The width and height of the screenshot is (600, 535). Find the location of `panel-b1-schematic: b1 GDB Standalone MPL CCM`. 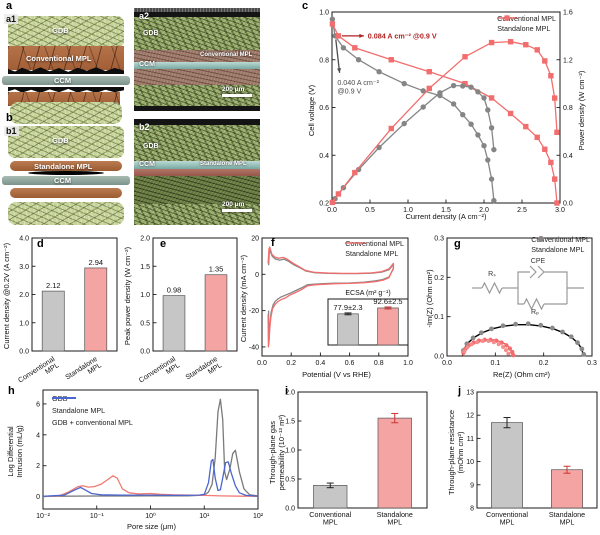

panel-b1-schematic: b1 GDB Standalone MPL CCM is located at coordinates (66, 174).